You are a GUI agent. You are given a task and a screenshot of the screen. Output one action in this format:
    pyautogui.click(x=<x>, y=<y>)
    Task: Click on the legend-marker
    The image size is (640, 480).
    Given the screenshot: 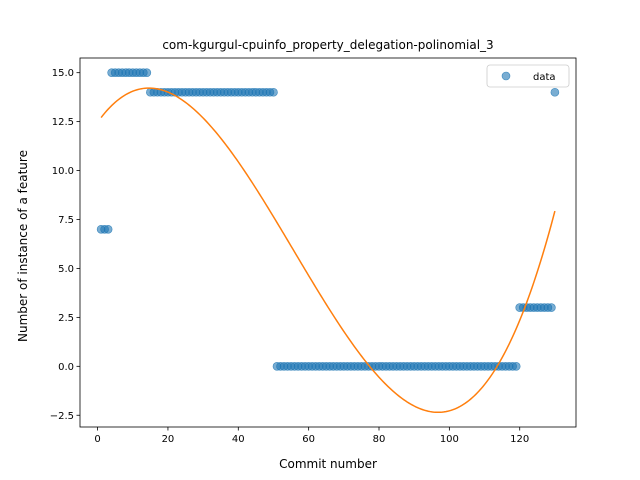 What is the action you would take?
    pyautogui.click(x=506, y=76)
    